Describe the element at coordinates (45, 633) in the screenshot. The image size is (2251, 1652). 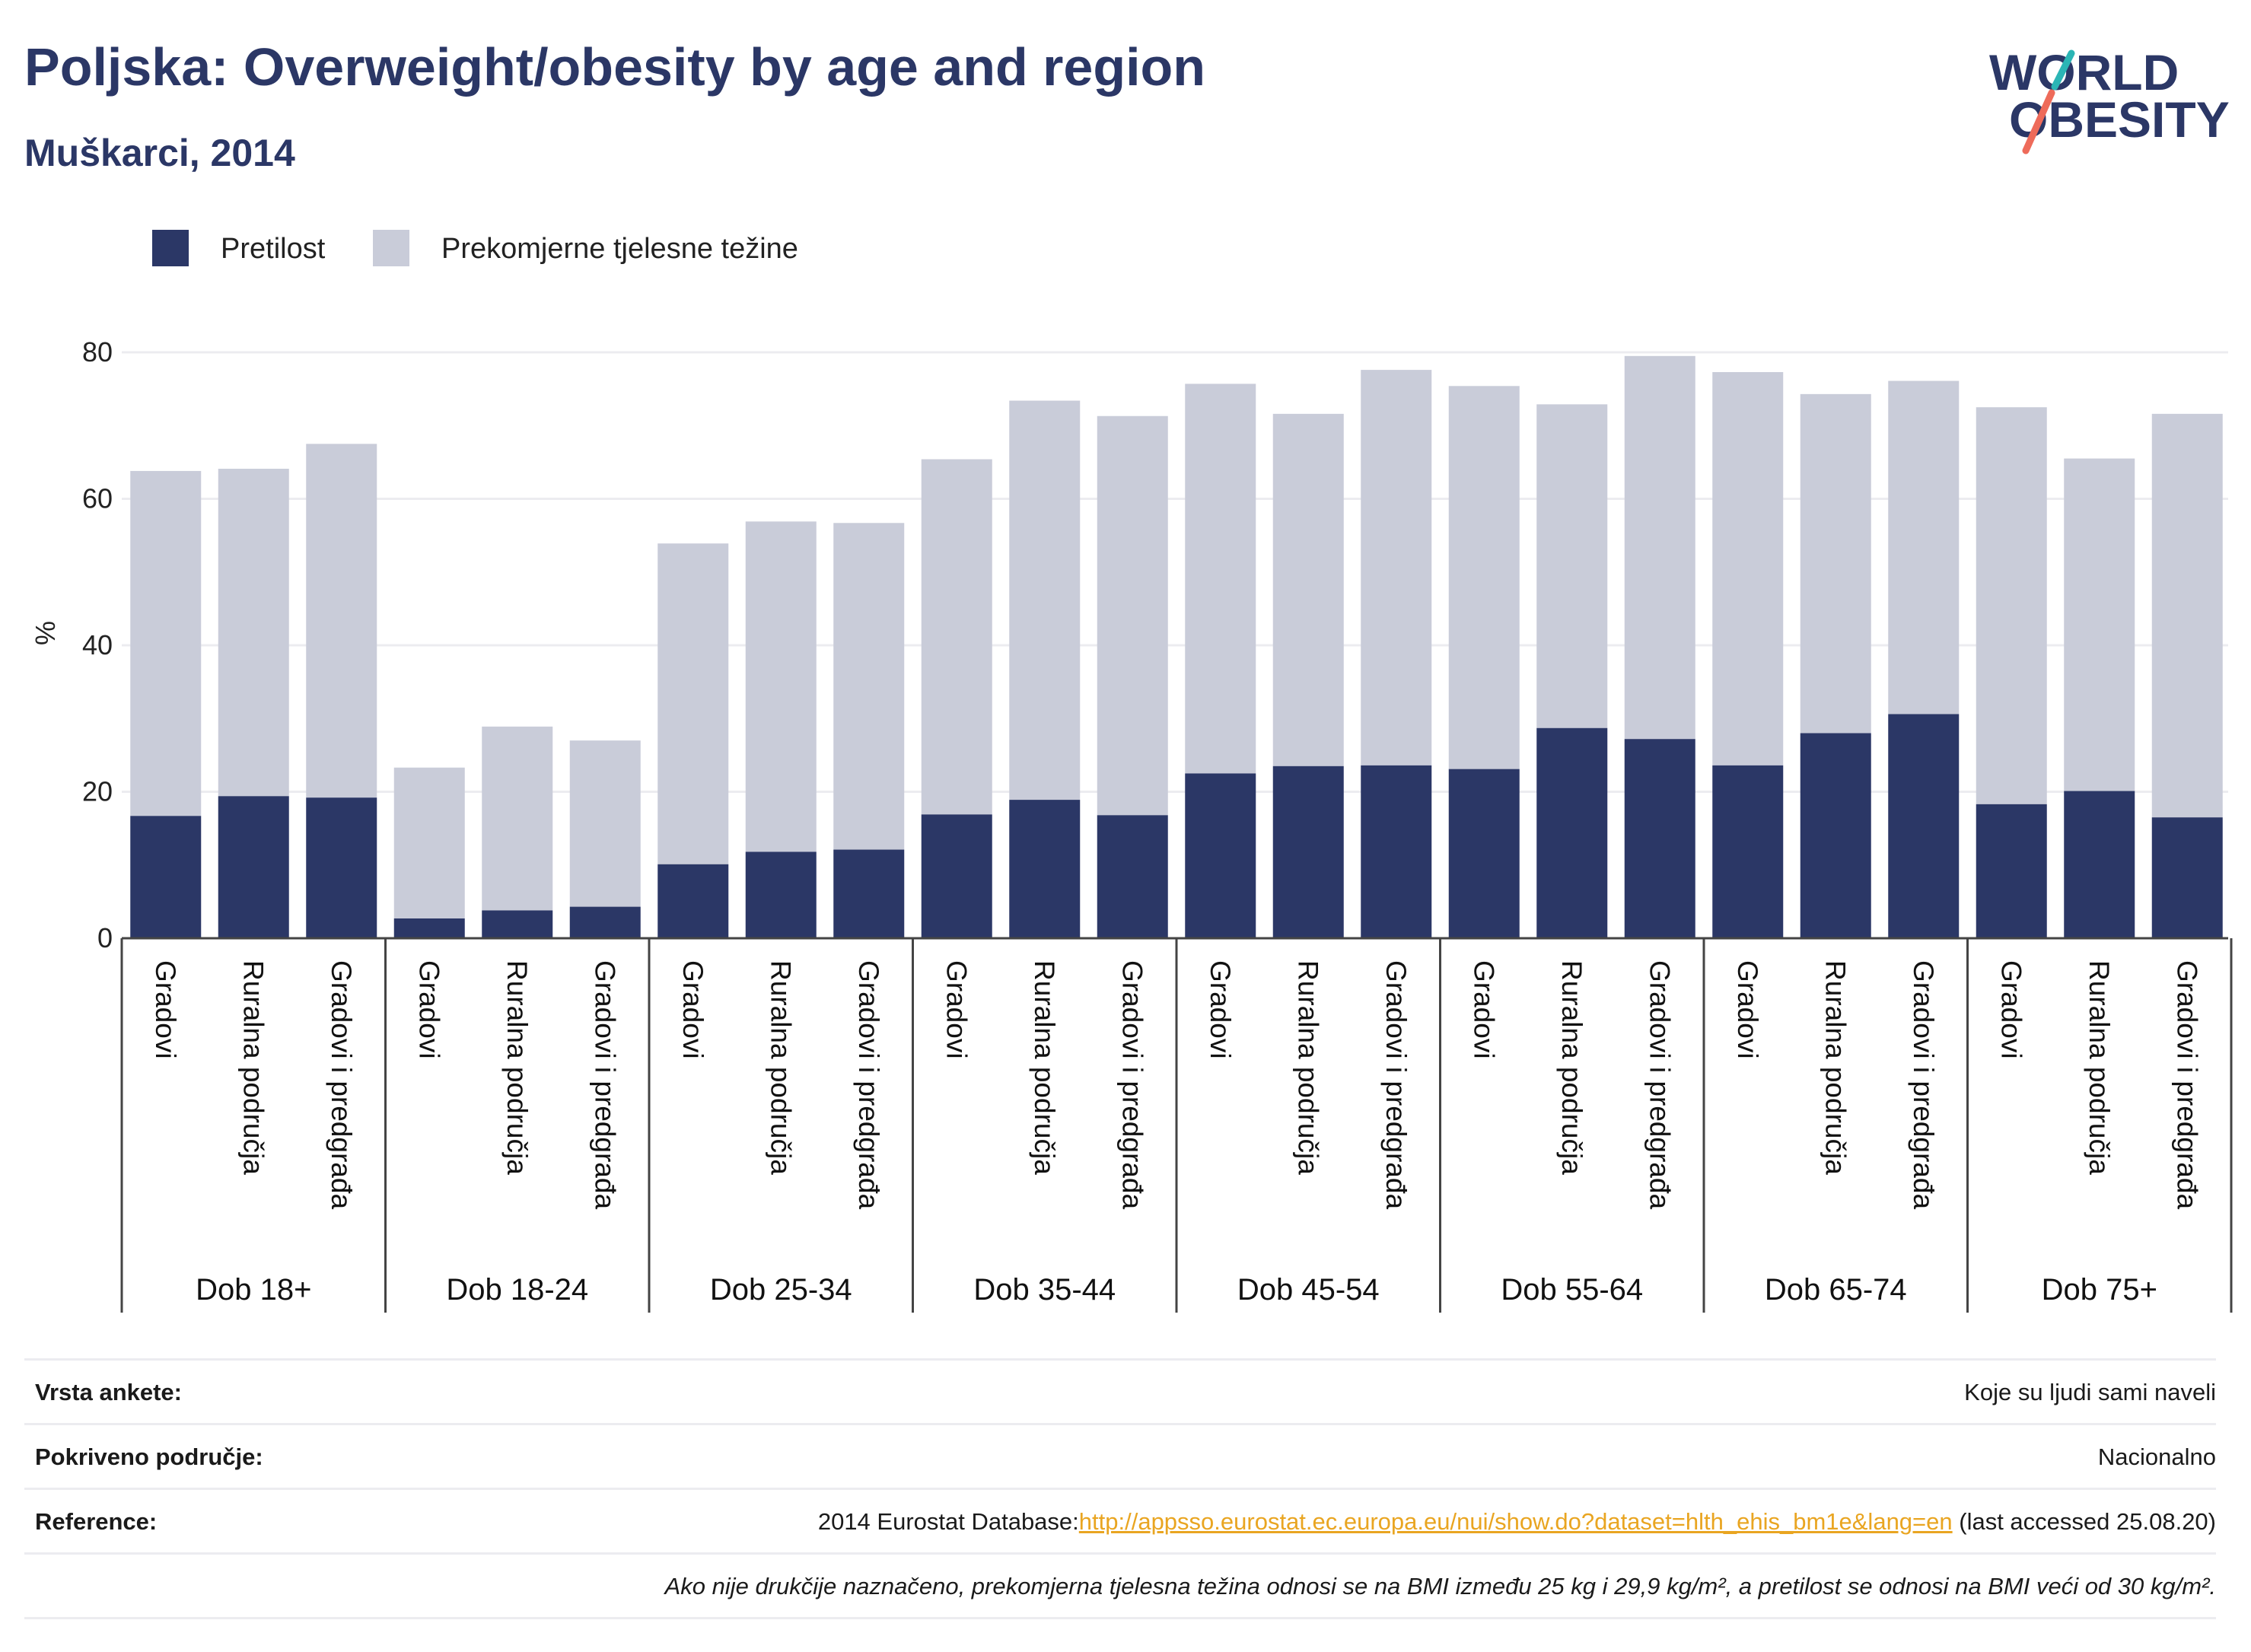
I see `y-axis-title: %` at that location.